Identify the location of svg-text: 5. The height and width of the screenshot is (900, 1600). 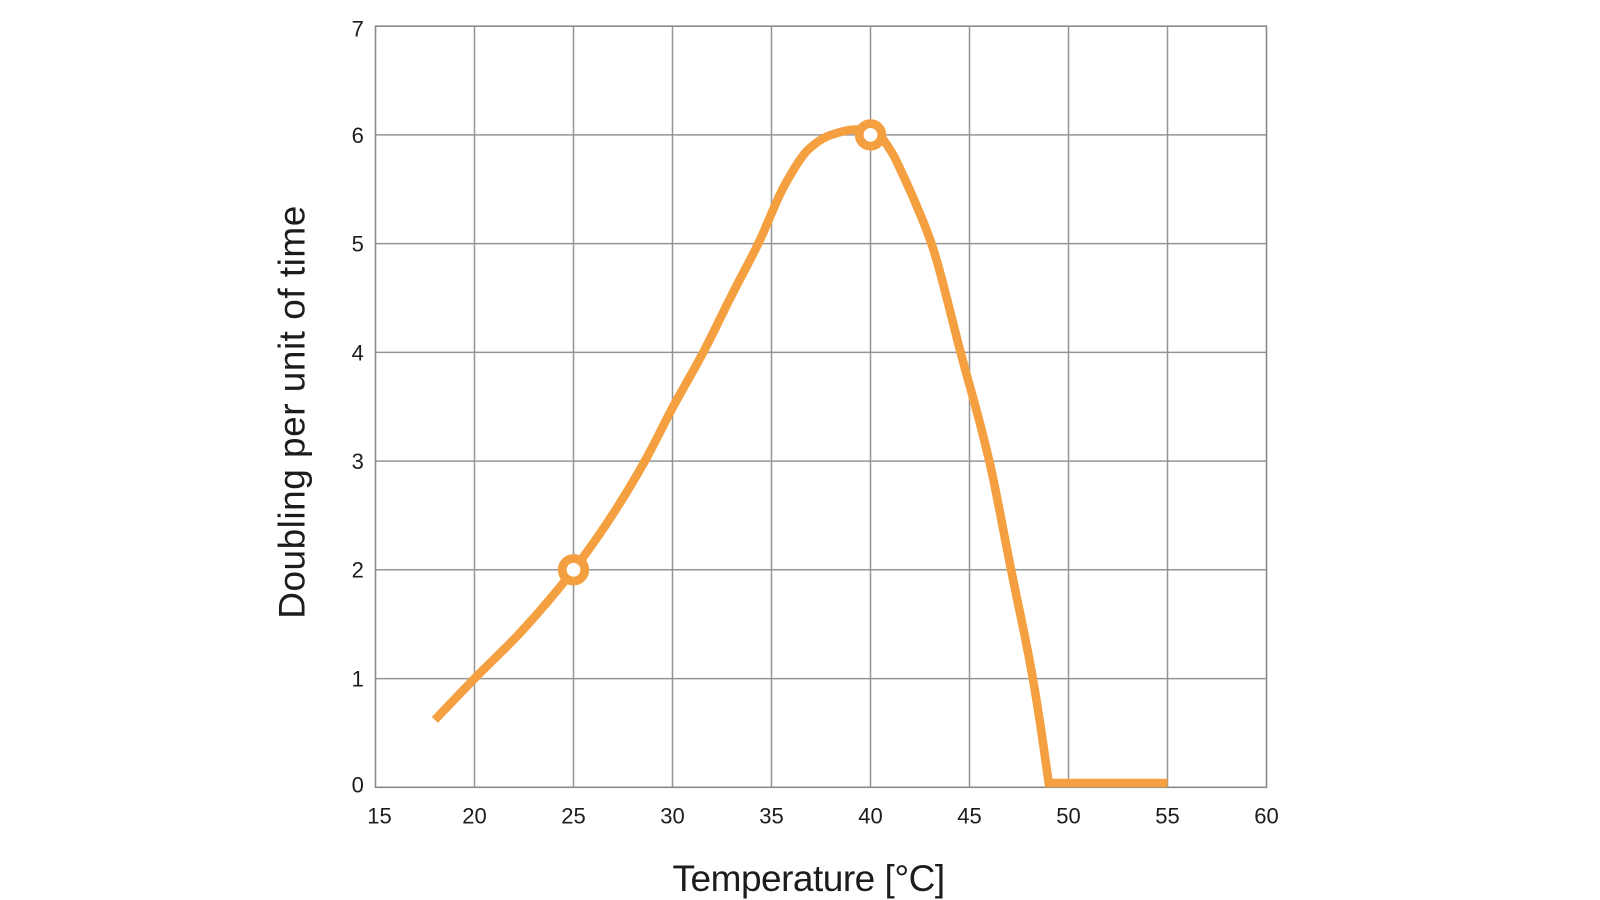
(358, 244).